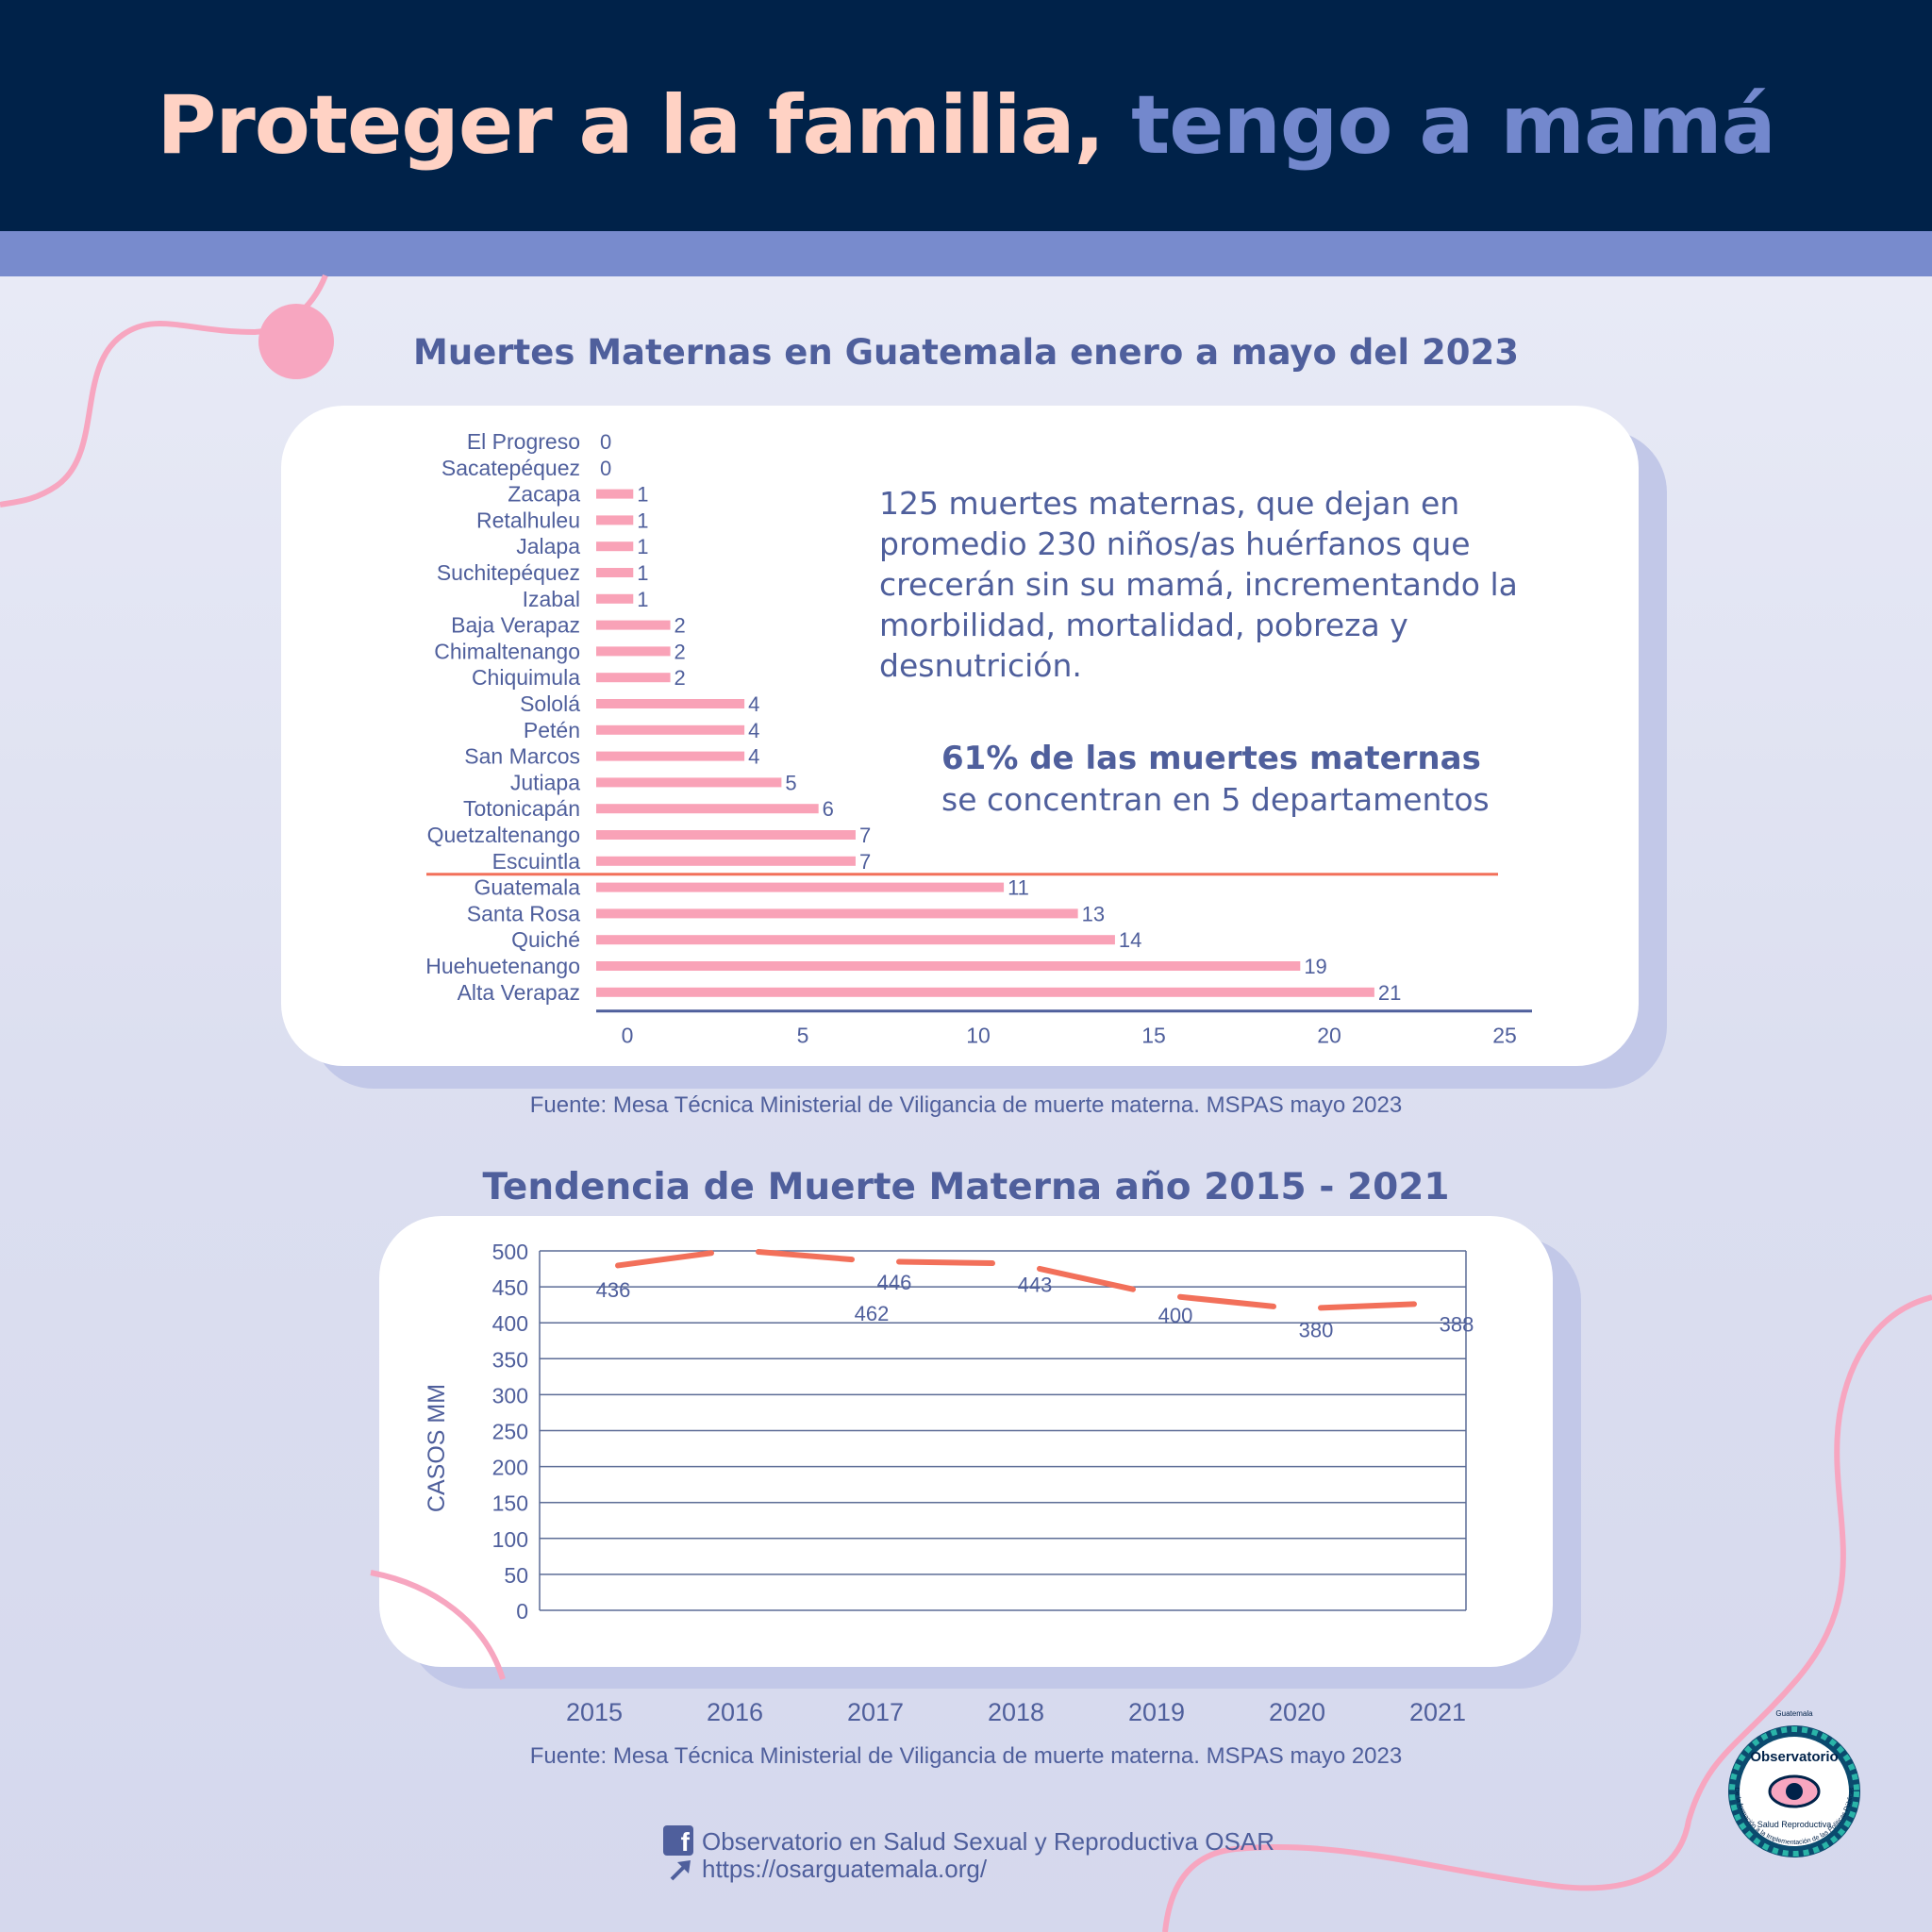 Image resolution: width=1932 pixels, height=1932 pixels. Describe the element at coordinates (548, 546) in the screenshot. I see `bar-category-label: Jalapa` at that location.